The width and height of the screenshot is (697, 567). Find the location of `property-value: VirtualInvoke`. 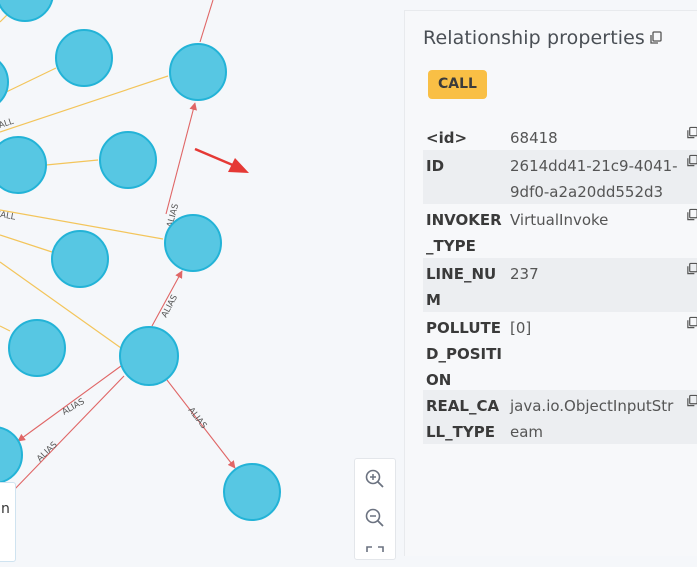

property-value: VirtualInvoke is located at coordinates (559, 220).